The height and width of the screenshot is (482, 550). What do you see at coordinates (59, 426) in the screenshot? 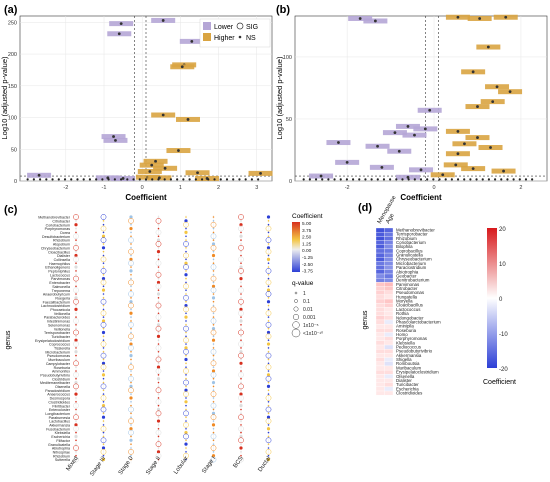
I see `genus-label: Akkermansia` at bounding box center [59, 426].